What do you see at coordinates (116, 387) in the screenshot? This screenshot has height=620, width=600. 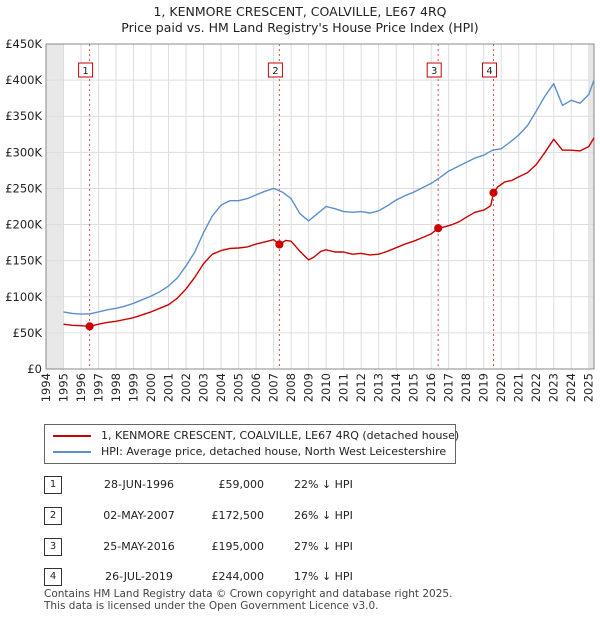 I see `x-tick-label: 1998` at bounding box center [116, 387].